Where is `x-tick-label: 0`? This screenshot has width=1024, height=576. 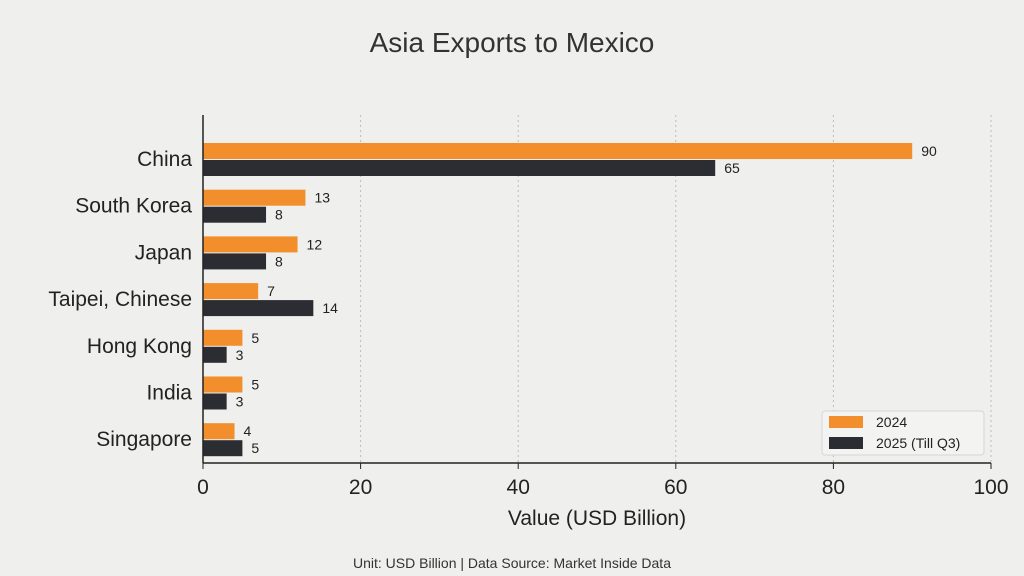
x-tick-label: 0 is located at coordinates (203, 487).